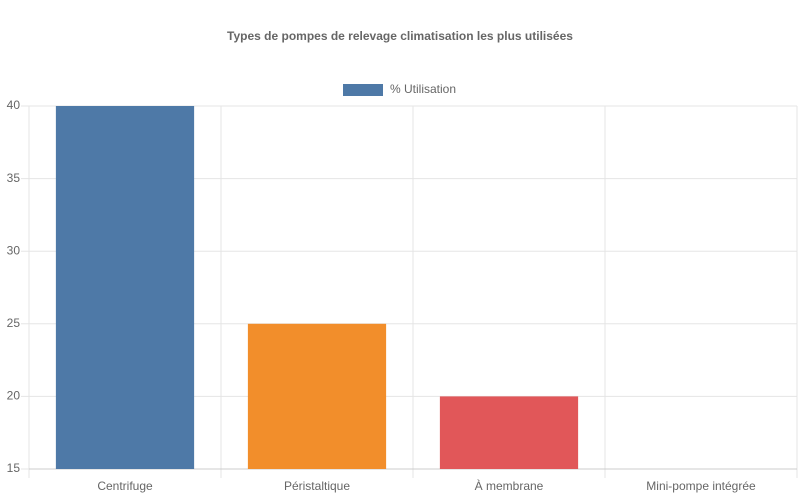 The image size is (800, 500). Describe the element at coordinates (14, 468) in the screenshot. I see `y-tick-label: 15` at that location.